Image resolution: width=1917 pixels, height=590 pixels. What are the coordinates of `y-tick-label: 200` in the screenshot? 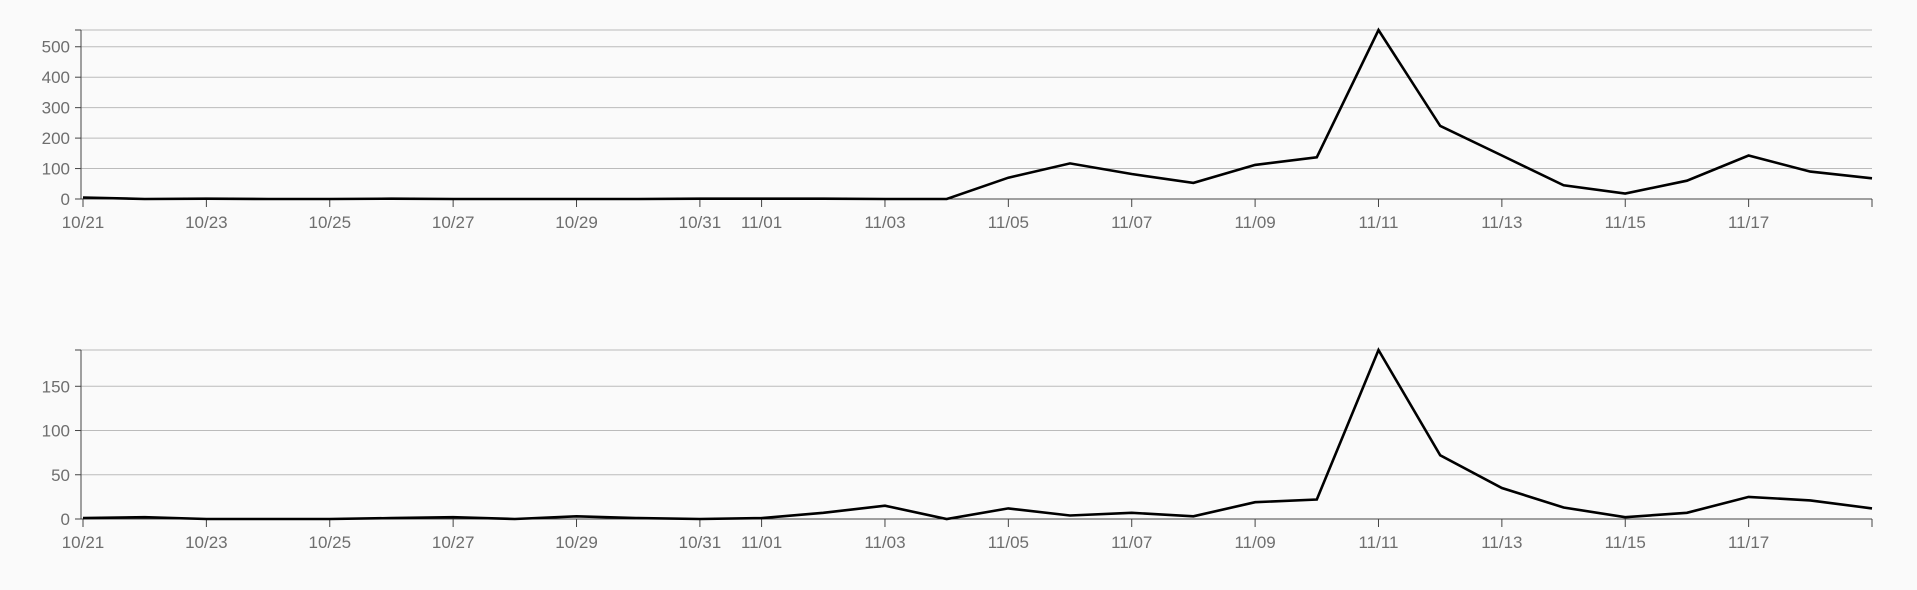 It's located at (56, 138).